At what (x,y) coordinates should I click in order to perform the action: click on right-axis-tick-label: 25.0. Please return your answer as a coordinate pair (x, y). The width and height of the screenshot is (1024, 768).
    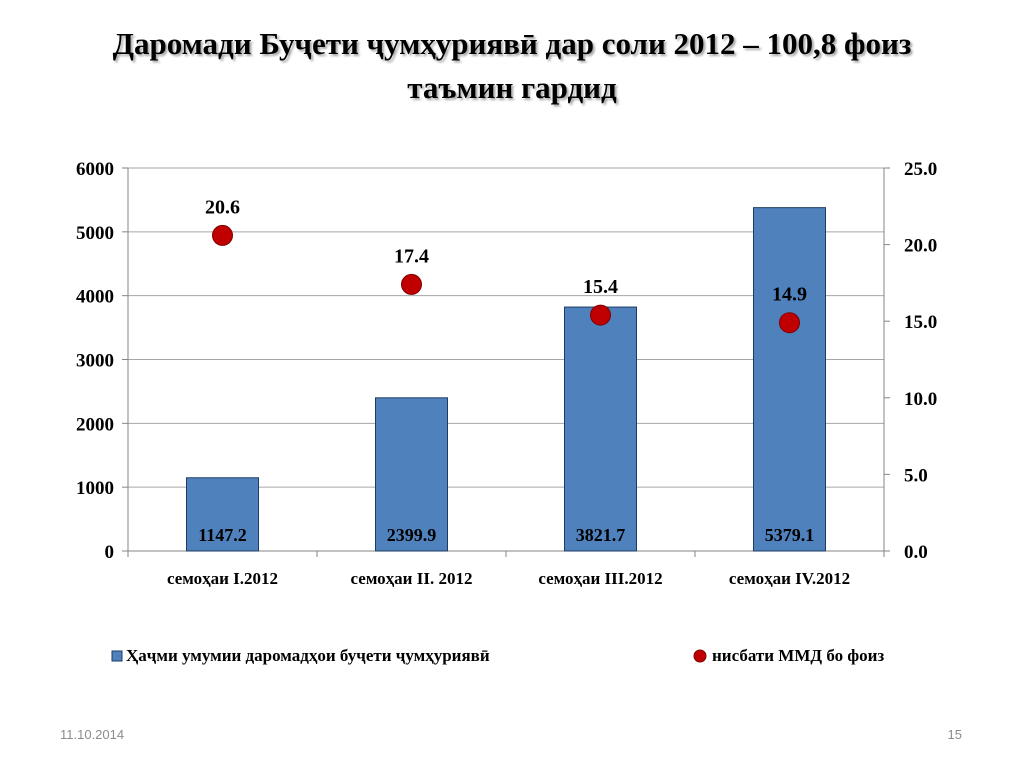
    Looking at the image, I should click on (920, 169).